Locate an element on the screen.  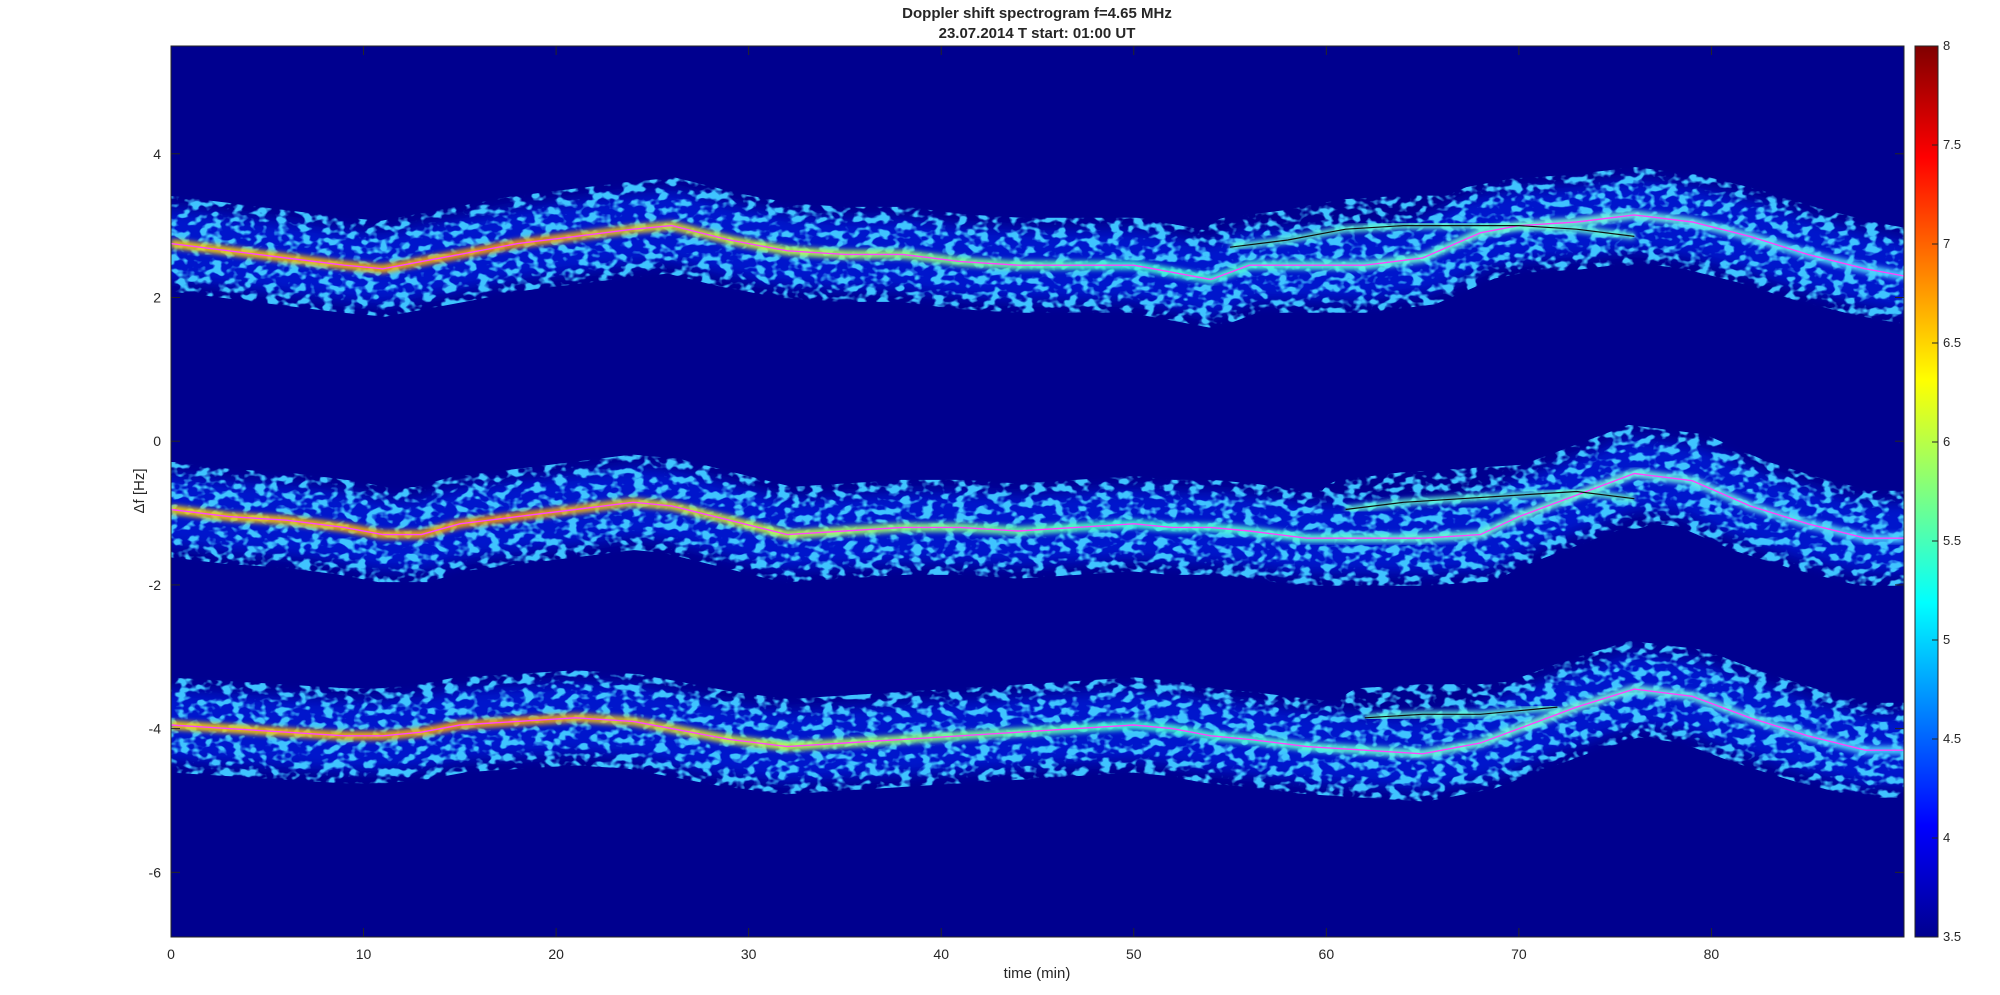
x-axis-label: time (min) is located at coordinates (1037, 973).